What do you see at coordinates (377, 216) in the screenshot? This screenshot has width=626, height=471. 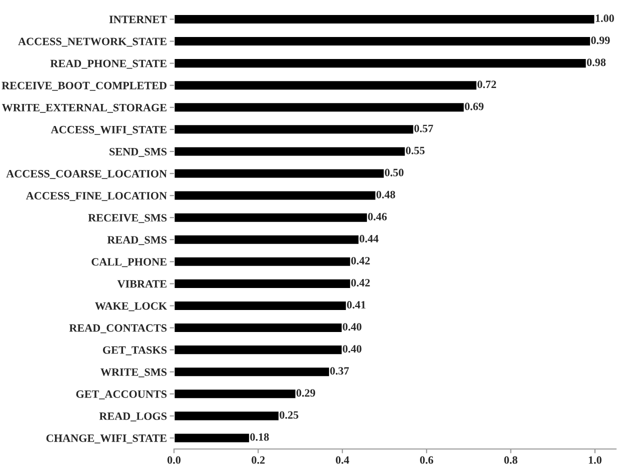 I see `data-label: 0.46` at bounding box center [377, 216].